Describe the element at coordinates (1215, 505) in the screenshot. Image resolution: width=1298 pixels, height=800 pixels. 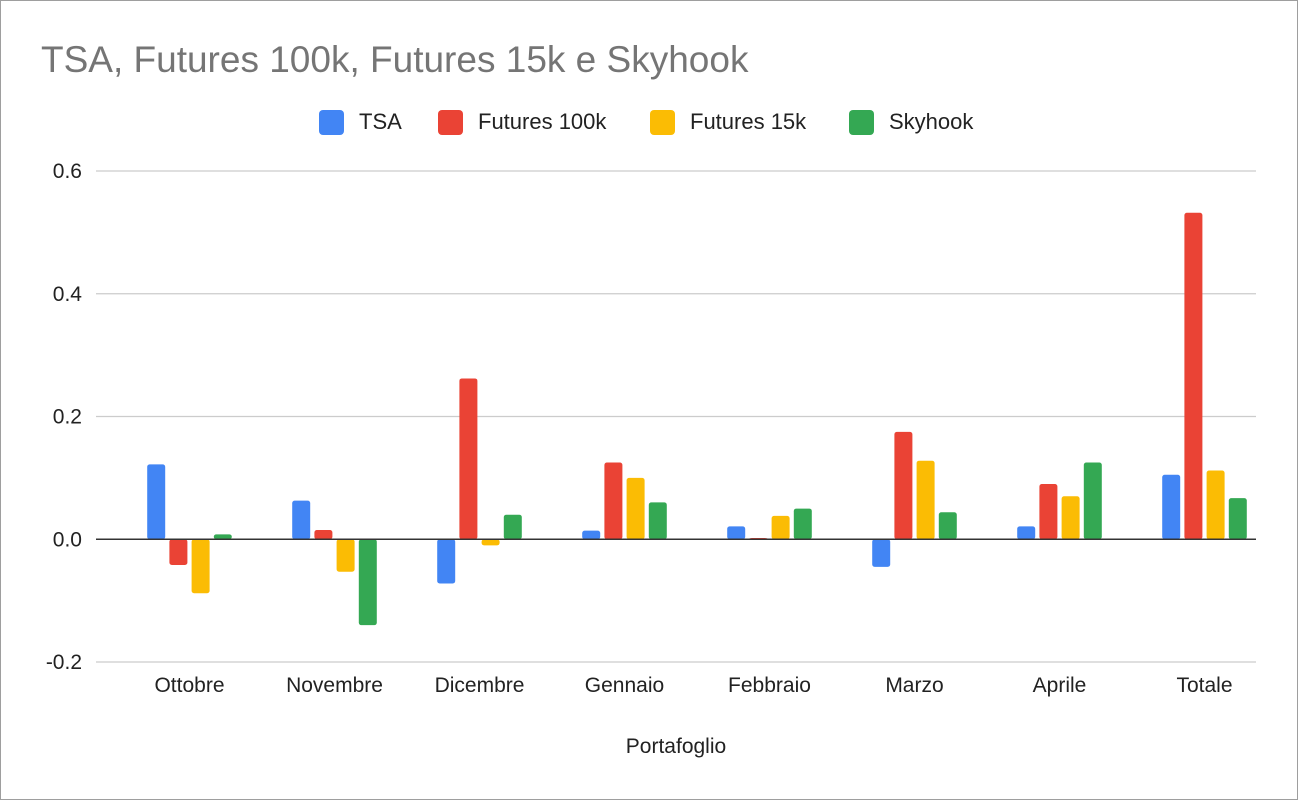
I see `bar-futures-15k-totale` at that location.